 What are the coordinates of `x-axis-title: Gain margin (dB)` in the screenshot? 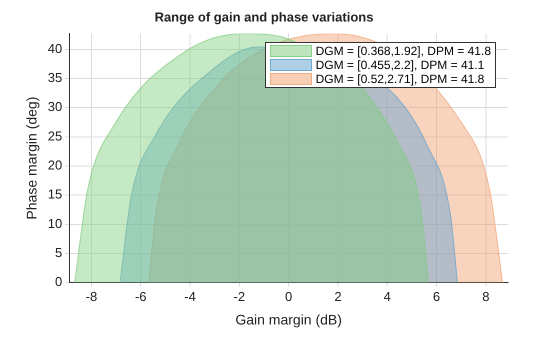 It's located at (288, 319).